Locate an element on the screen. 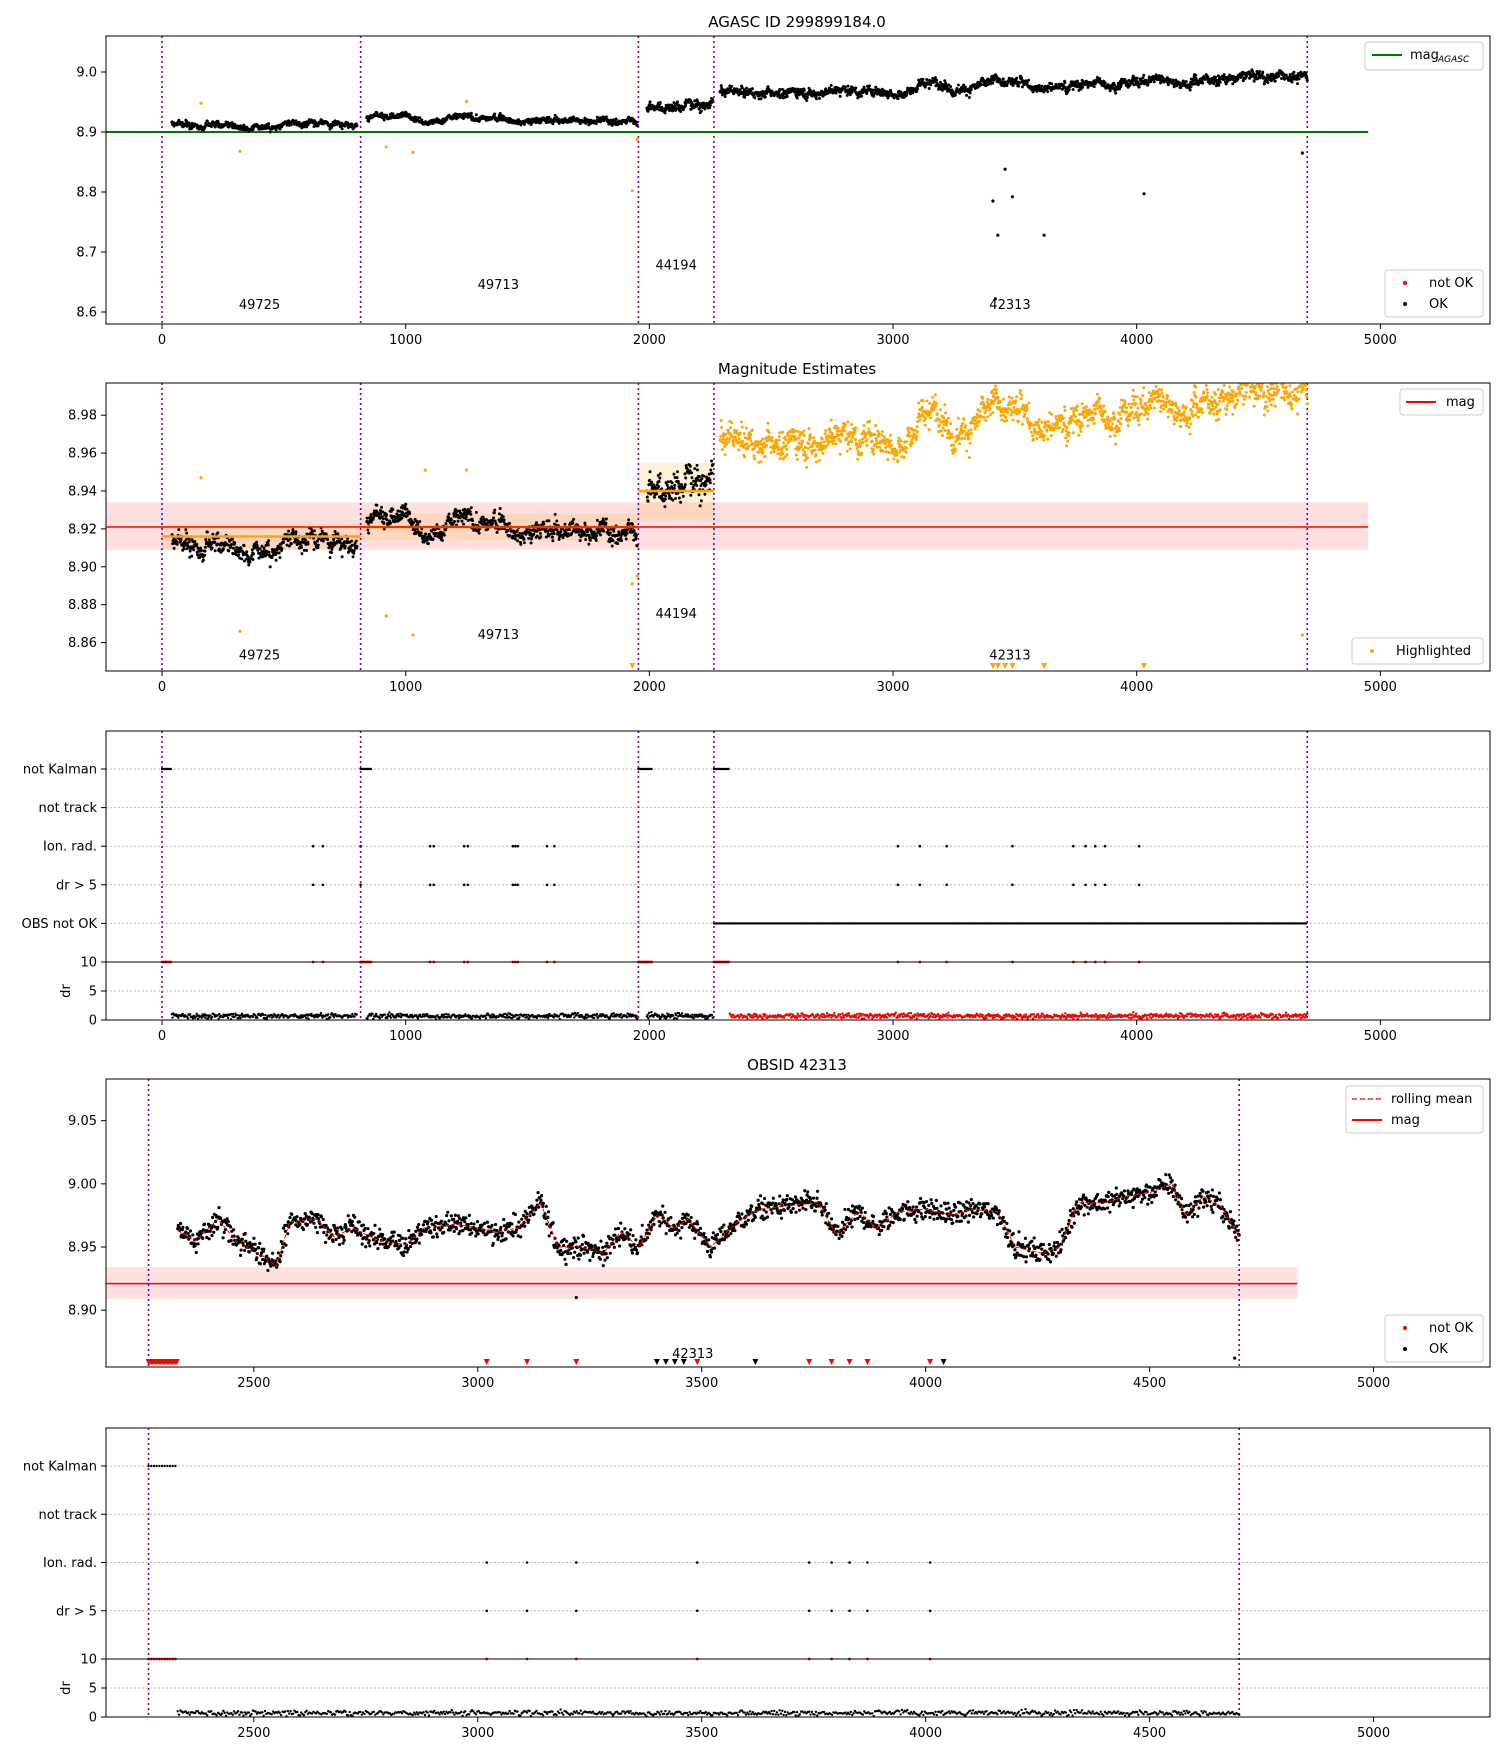  panel-agasc-ytick-label: 8.8 is located at coordinates (86, 193).